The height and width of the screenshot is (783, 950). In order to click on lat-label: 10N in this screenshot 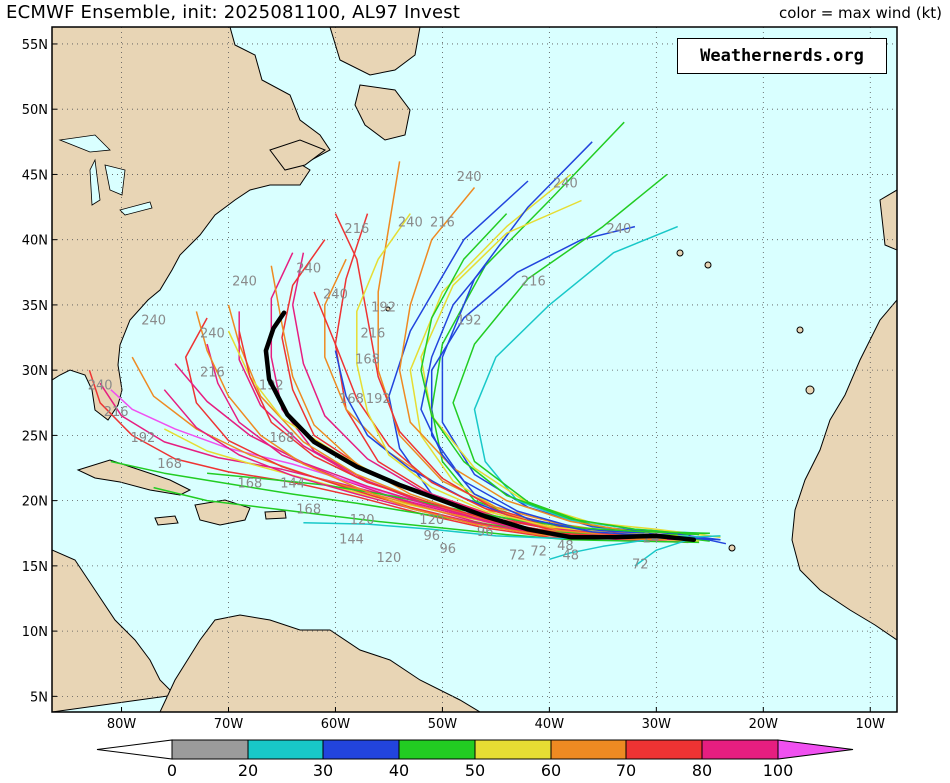, I will do `click(35, 632)`.